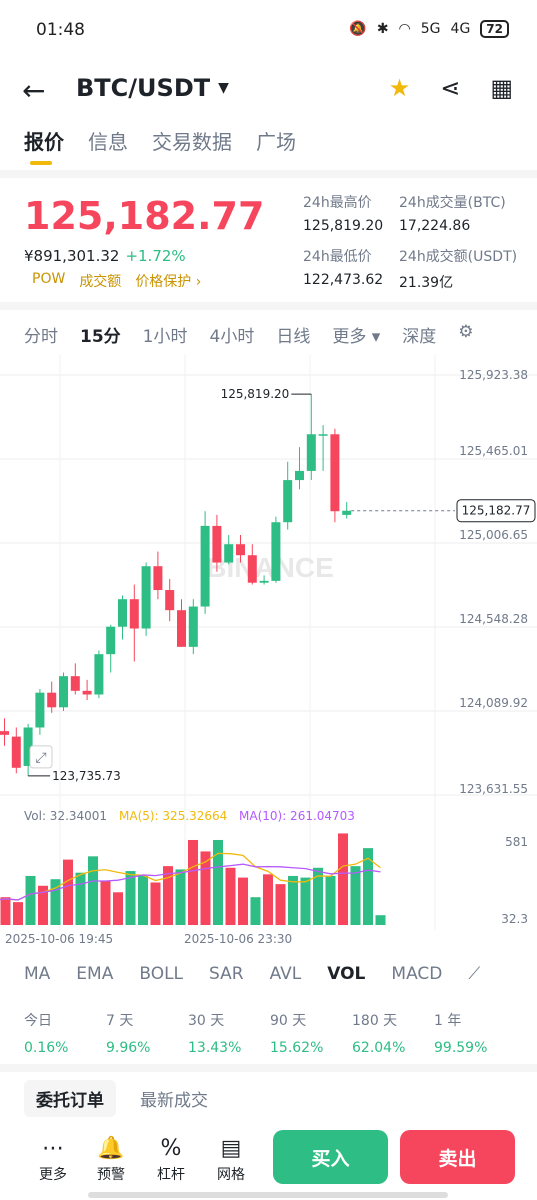 The height and width of the screenshot is (1200, 537). Describe the element at coordinates (46, 1048) in the screenshot. I see `perf-value: 0.16%` at that location.